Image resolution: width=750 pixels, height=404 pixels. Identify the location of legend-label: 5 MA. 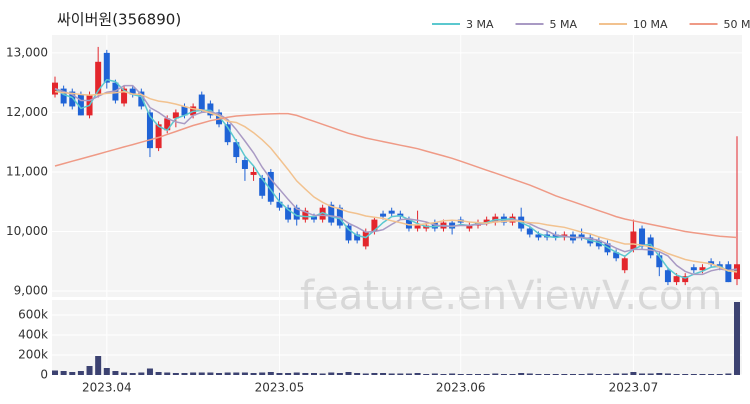
(564, 24).